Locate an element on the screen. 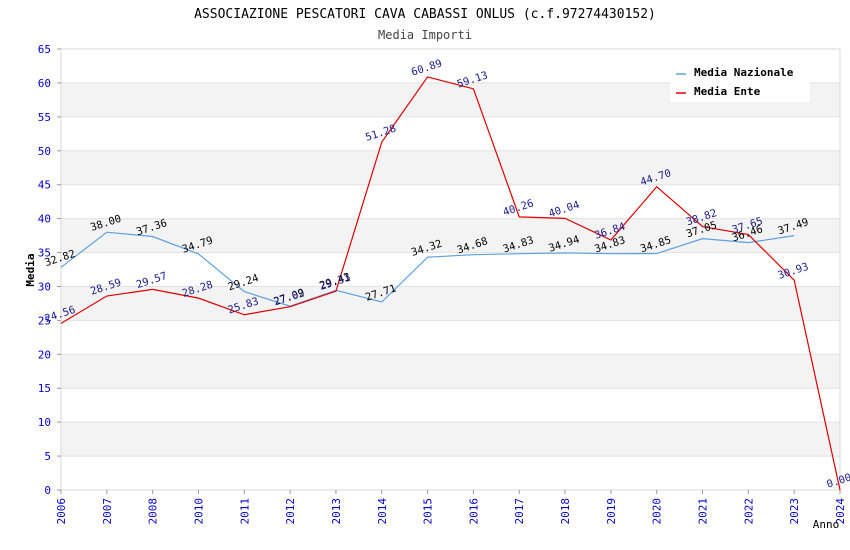 This screenshot has width=850, height=550. y-tick-label: 0 is located at coordinates (47, 490).